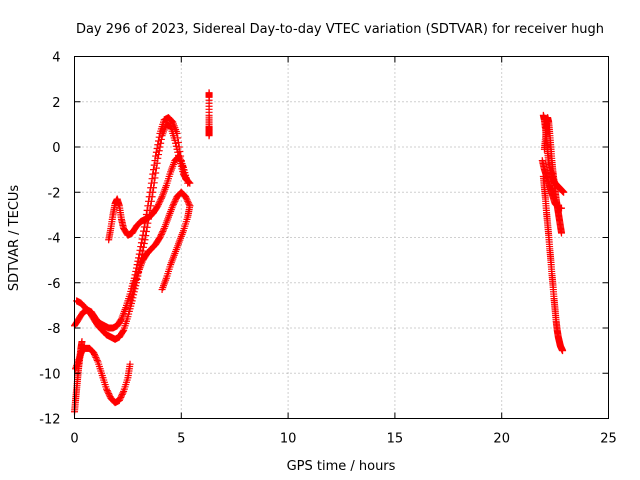 This screenshot has height=480, width=640. Describe the element at coordinates (54, 193) in the screenshot. I see `y-tick-label: -2` at that location.